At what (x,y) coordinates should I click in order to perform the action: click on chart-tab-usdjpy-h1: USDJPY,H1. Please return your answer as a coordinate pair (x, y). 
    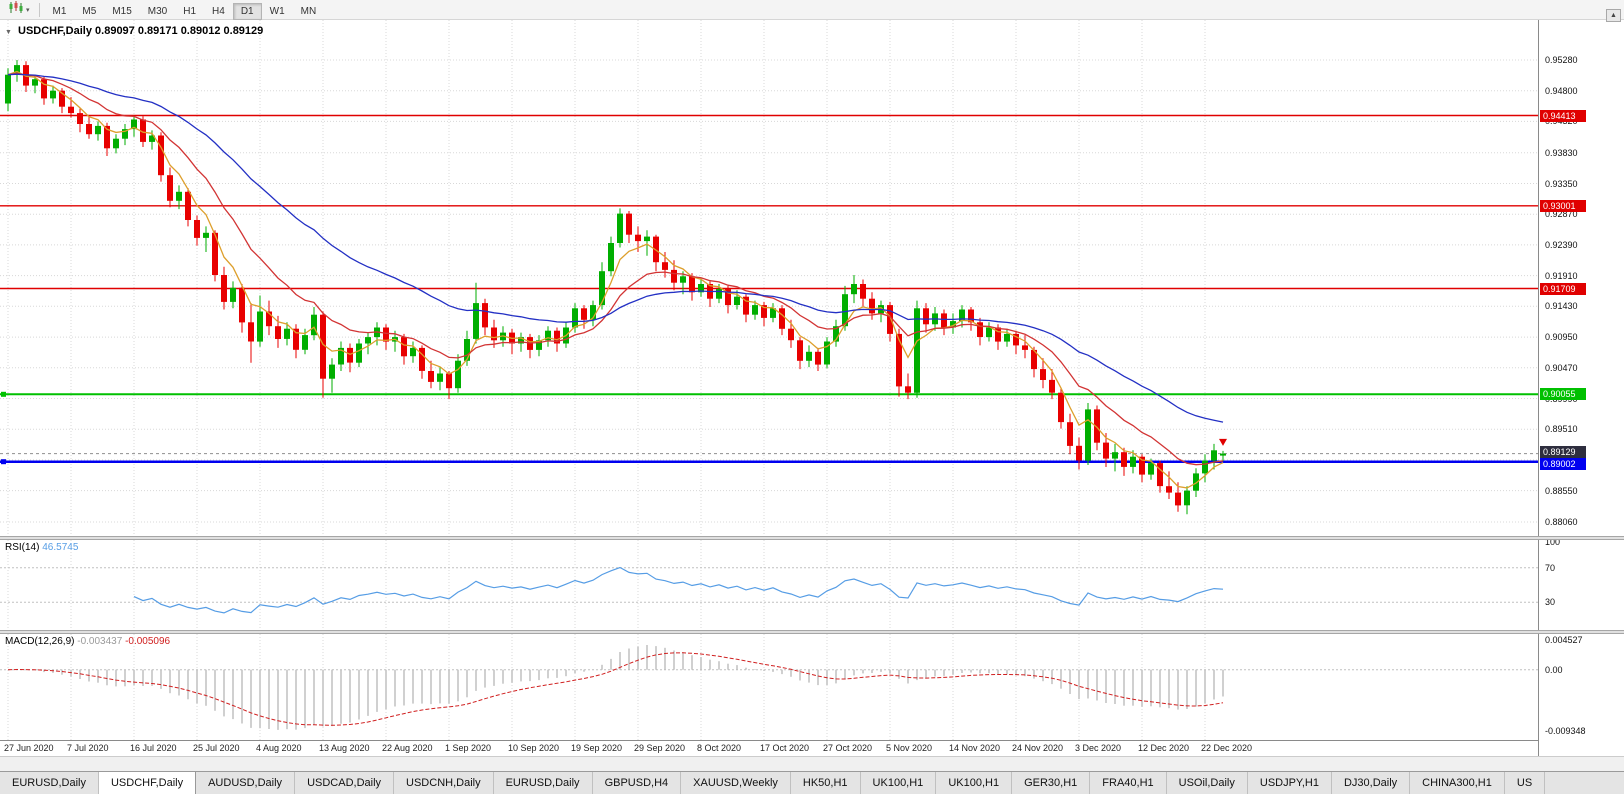
    Looking at the image, I should click on (1289, 783).